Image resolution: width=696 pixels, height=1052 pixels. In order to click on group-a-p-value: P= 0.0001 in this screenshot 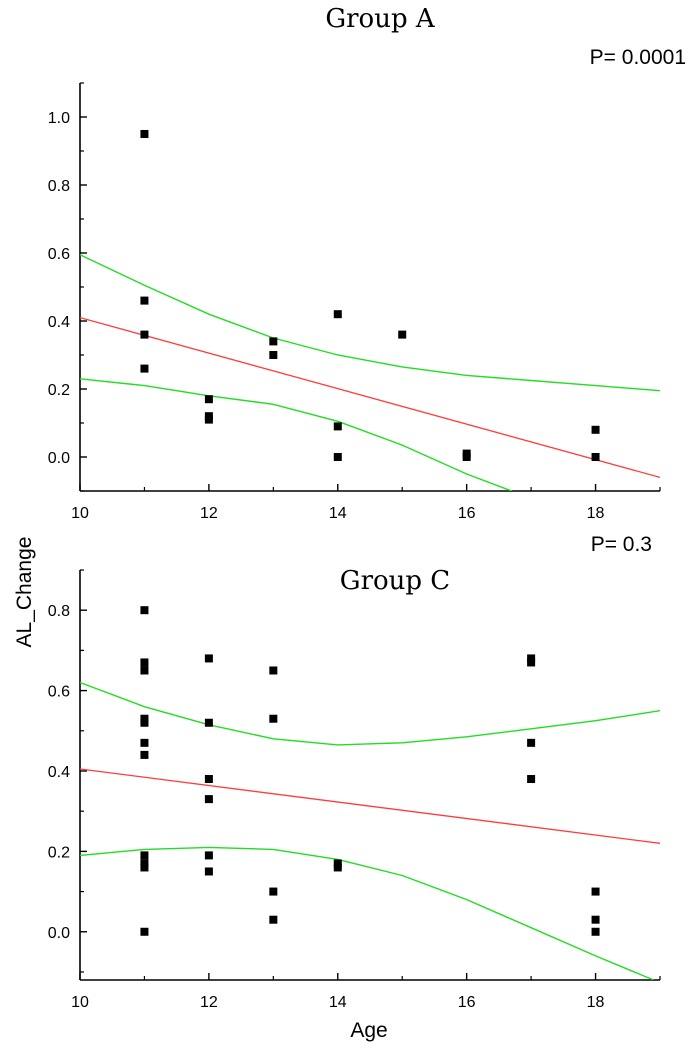, I will do `click(638, 57)`.